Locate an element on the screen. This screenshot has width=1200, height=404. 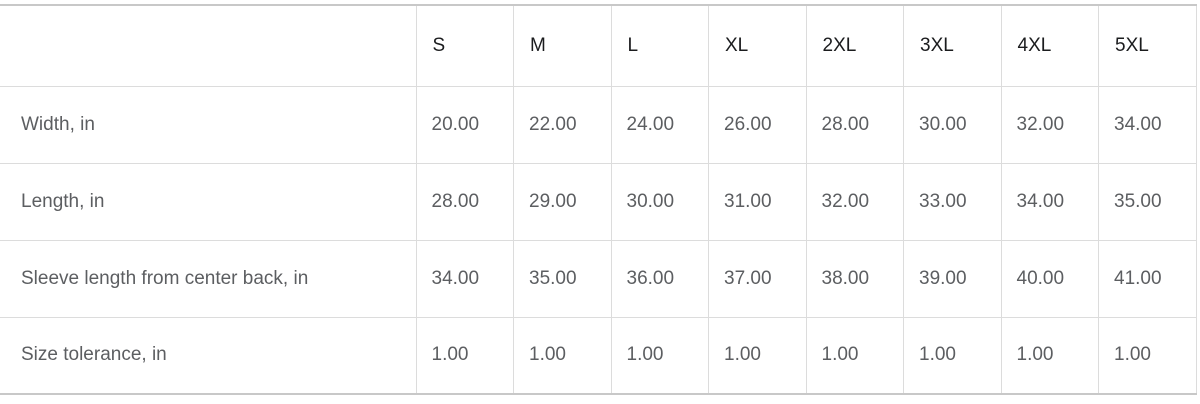
size-value-cell: 22.00 is located at coordinates (562, 125).